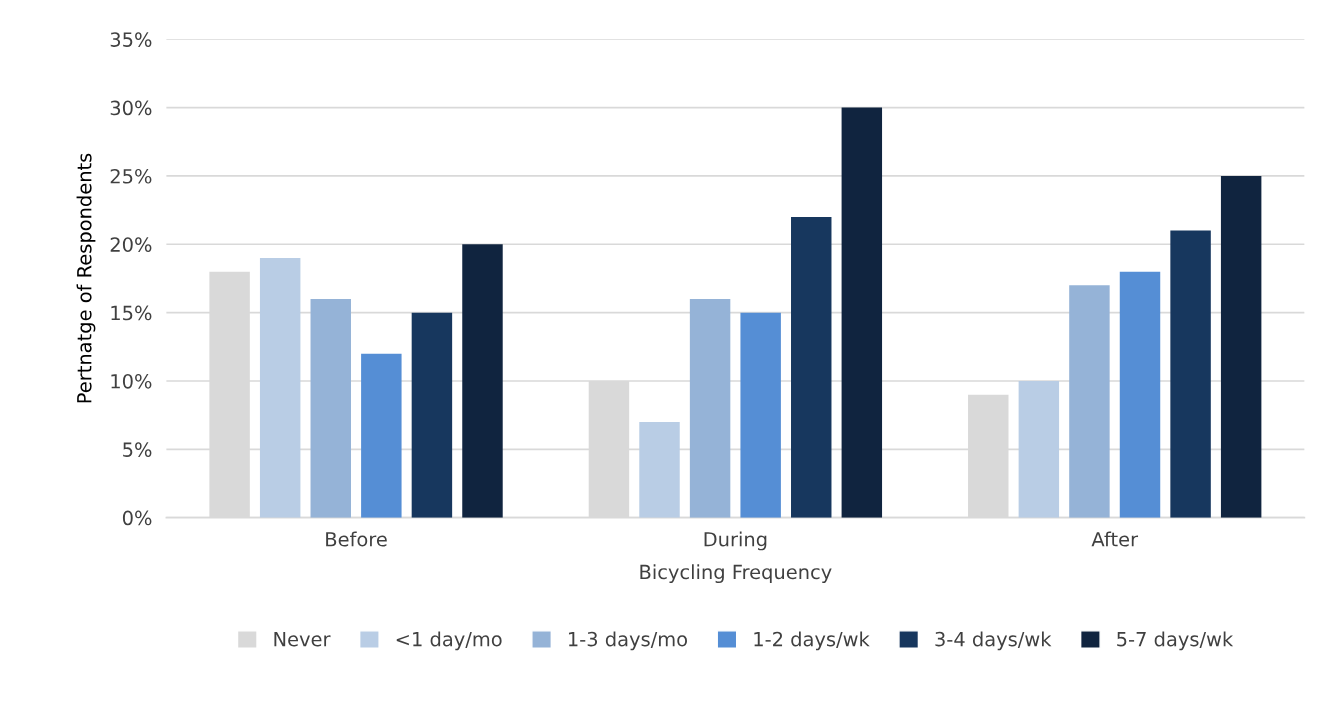  I want to click on y-tick-label: 5%, so click(137, 449).